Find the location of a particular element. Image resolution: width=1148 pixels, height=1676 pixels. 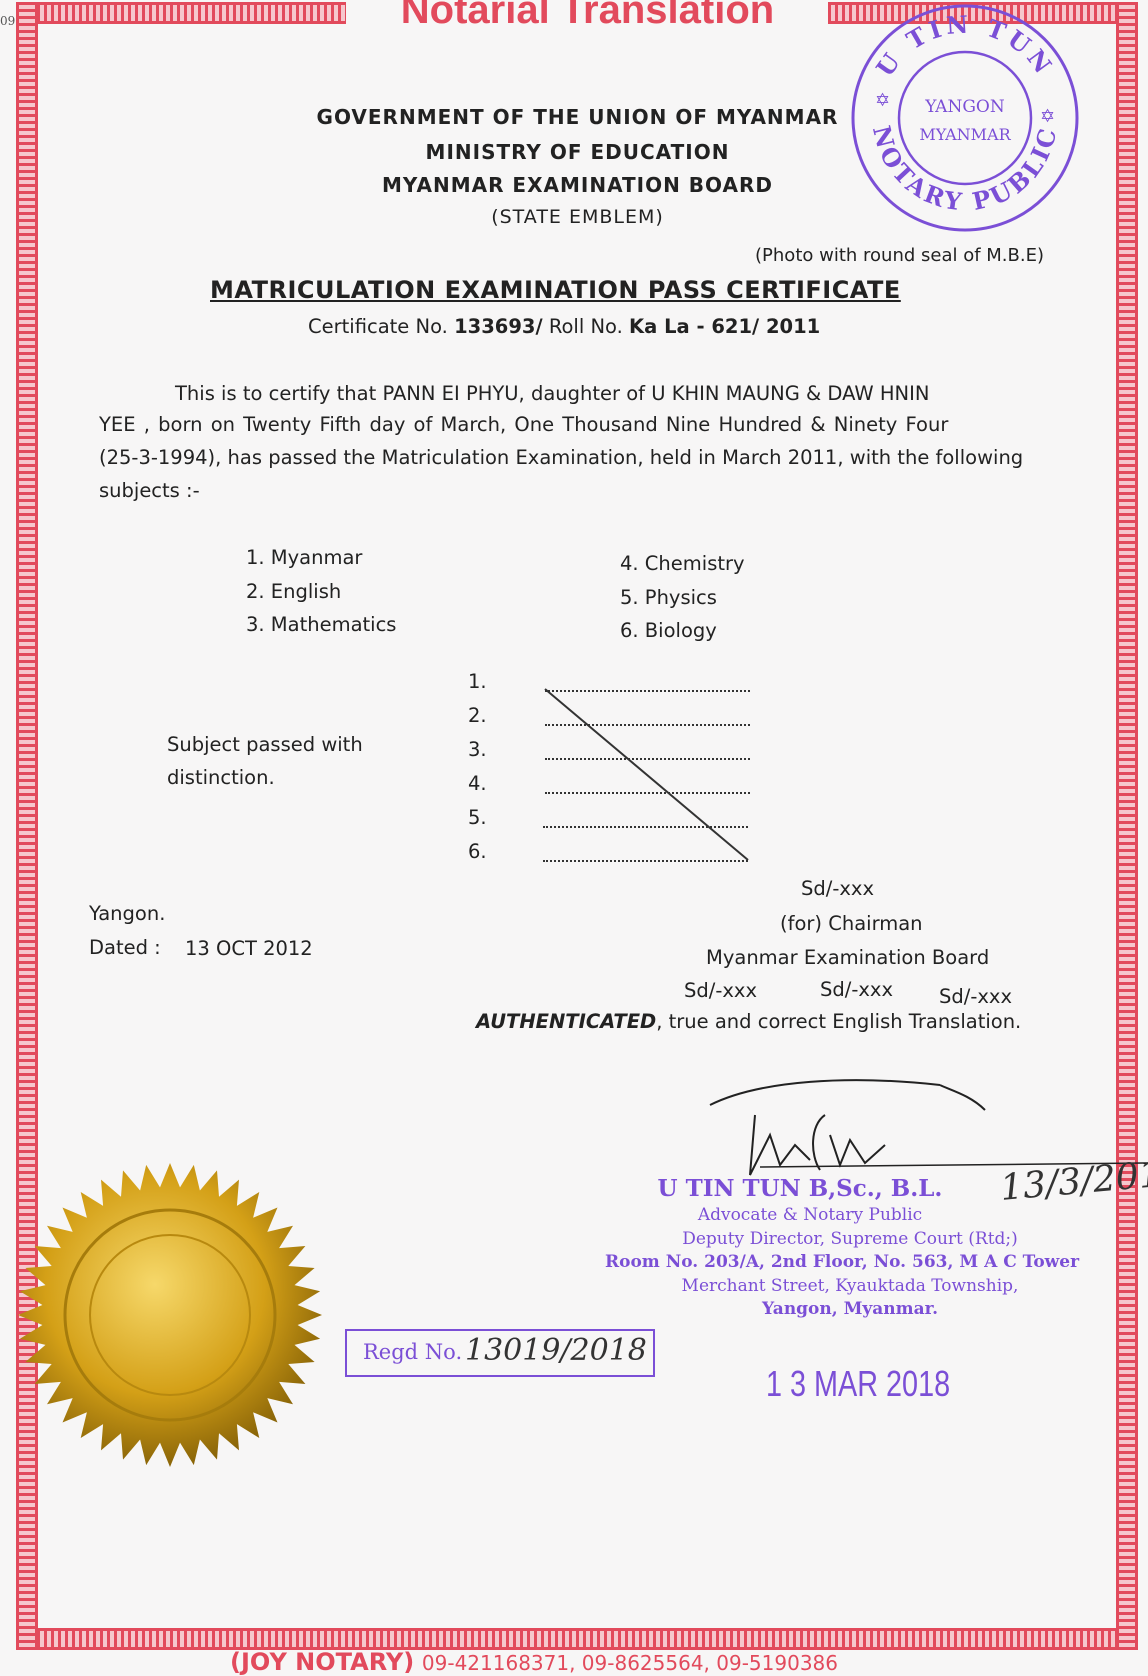

decorative-border-right is located at coordinates (1127, 826).